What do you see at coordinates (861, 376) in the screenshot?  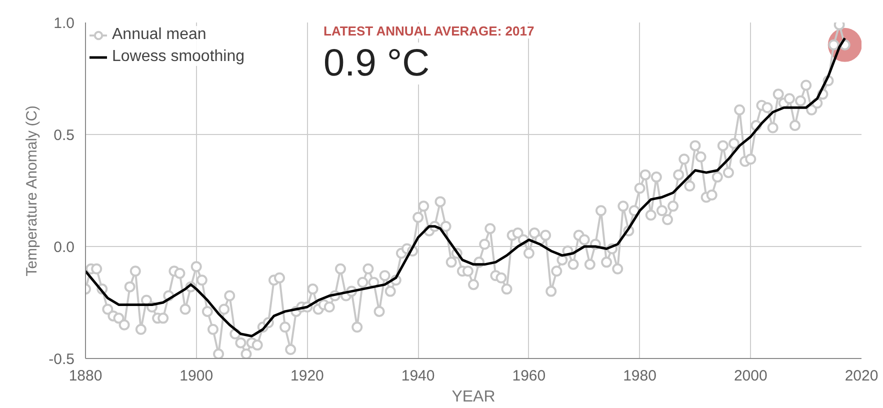 I see `x-tick-label: 2020` at bounding box center [861, 376].